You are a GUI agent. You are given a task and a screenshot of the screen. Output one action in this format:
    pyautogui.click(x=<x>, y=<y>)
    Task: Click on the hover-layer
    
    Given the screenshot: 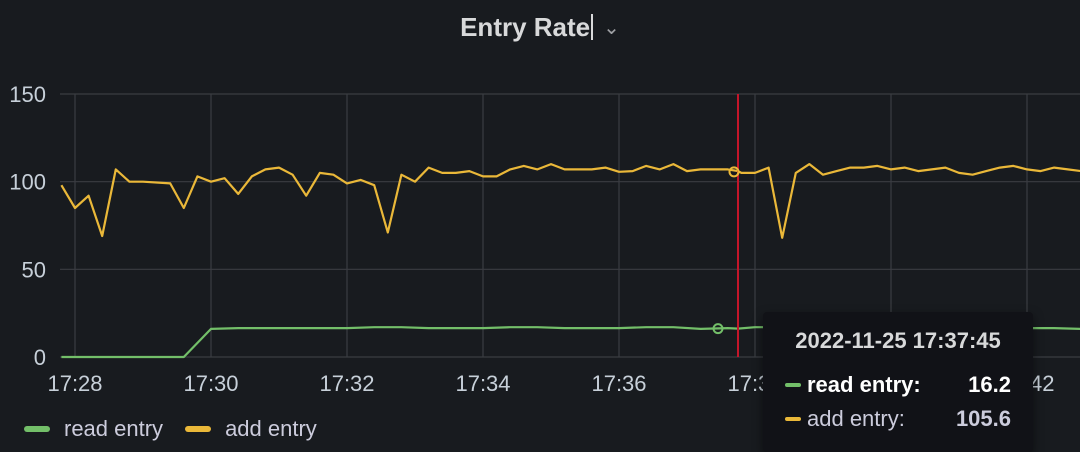 What is the action you would take?
    pyautogui.click(x=726, y=225)
    